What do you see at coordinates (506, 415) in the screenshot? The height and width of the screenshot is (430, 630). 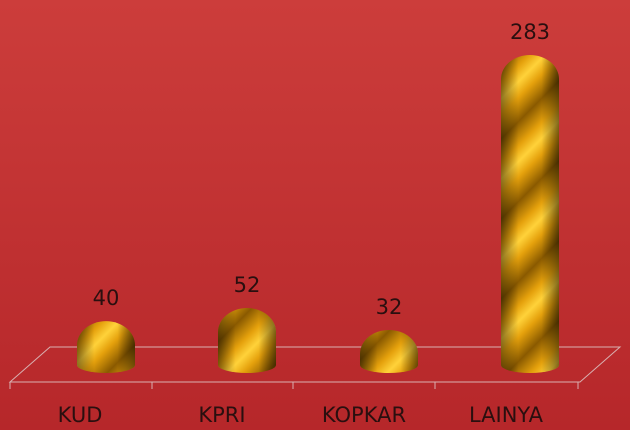 I see `x-tick-label: LAINYA` at bounding box center [506, 415].